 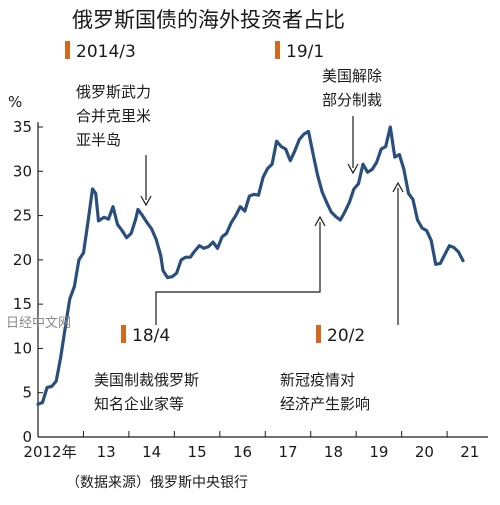 I want to click on event-note-18-4-line2: 知名企业家等, so click(x=139, y=404).